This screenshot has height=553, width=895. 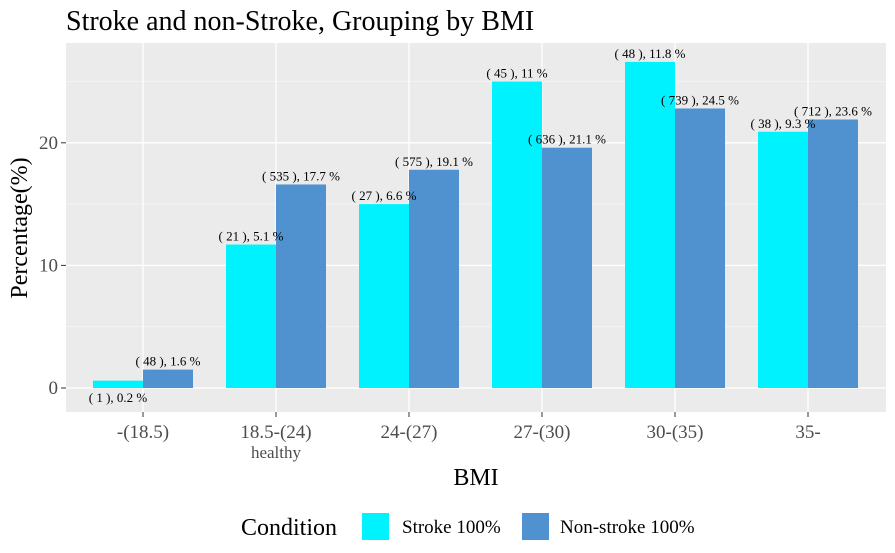 What do you see at coordinates (48, 265) in the screenshot?
I see `y-tick-label: 10` at bounding box center [48, 265].